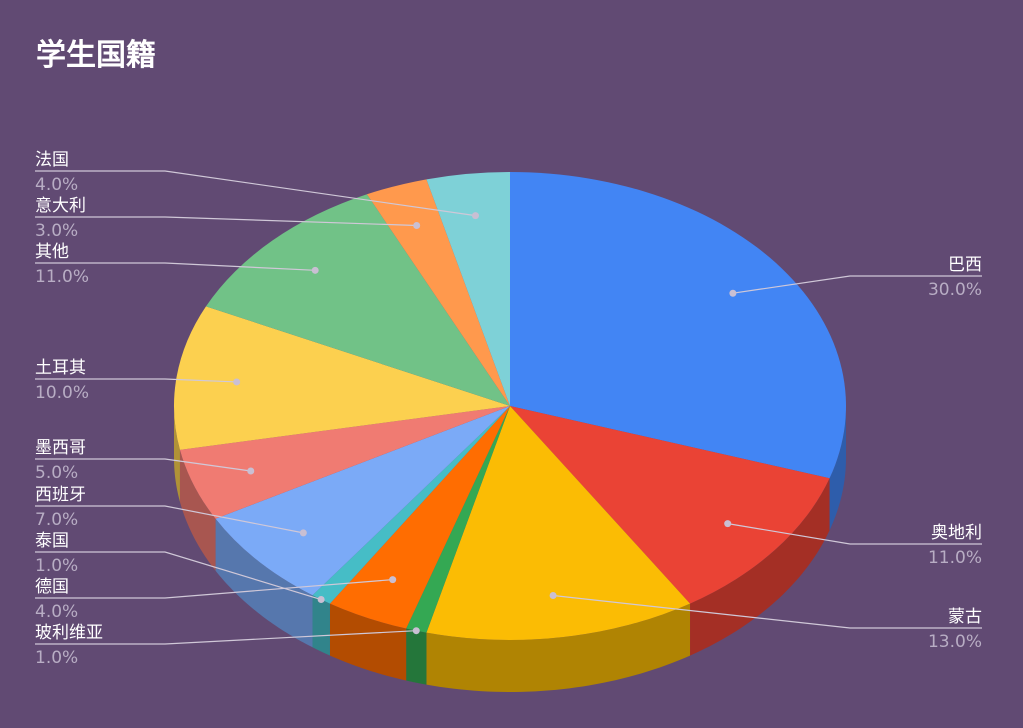 Image resolution: width=1023 pixels, height=728 pixels. What do you see at coordinates (52, 252) in the screenshot?
I see `slice-label: 其他` at bounding box center [52, 252].